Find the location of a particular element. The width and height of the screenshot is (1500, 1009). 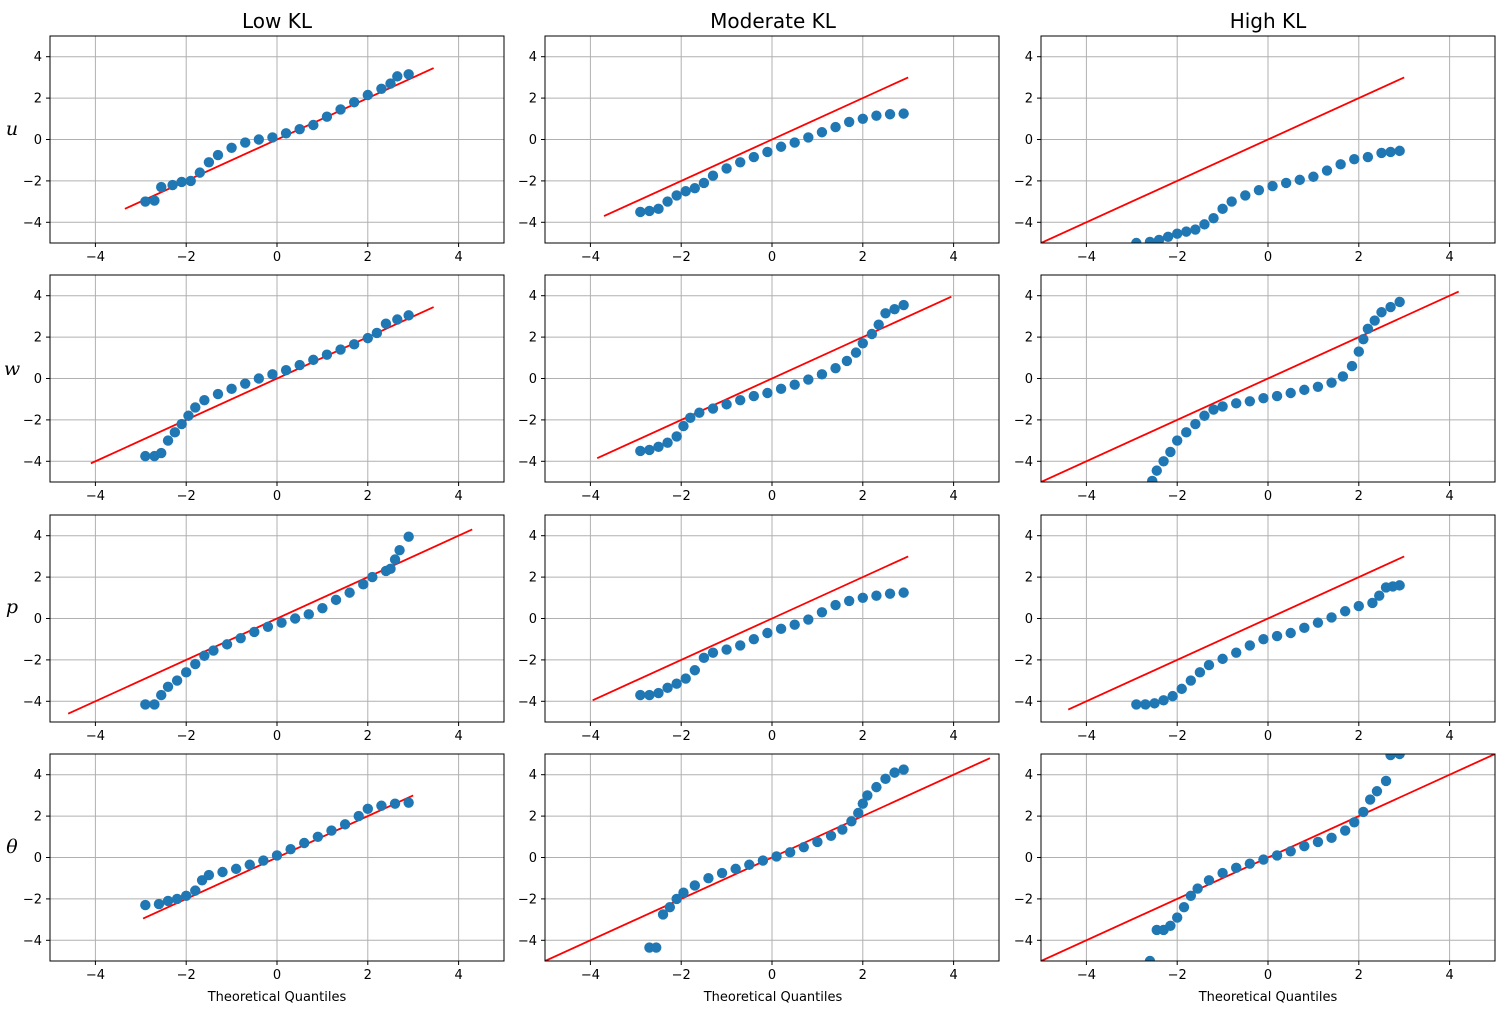

panel-w-low-kl: −4 −2 0 2 4 −4 −2 0 2 4 is located at coordinates (264, 389).